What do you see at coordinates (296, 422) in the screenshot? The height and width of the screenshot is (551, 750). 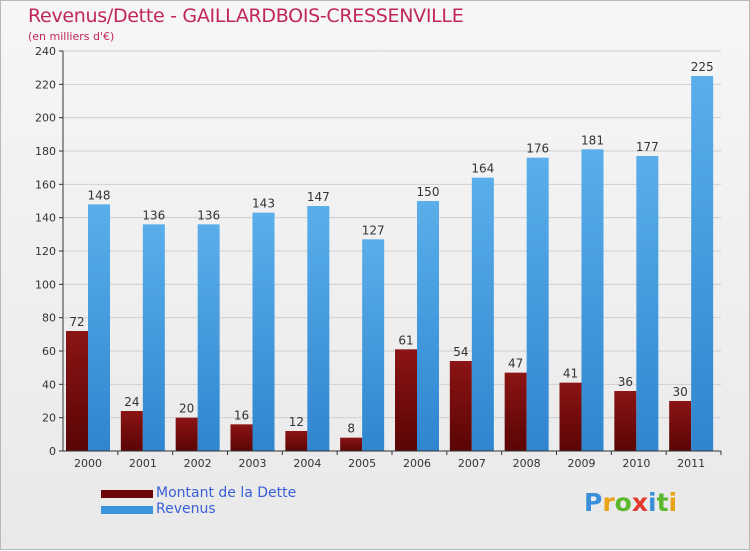 I see `data-label-dette: 12` at bounding box center [296, 422].